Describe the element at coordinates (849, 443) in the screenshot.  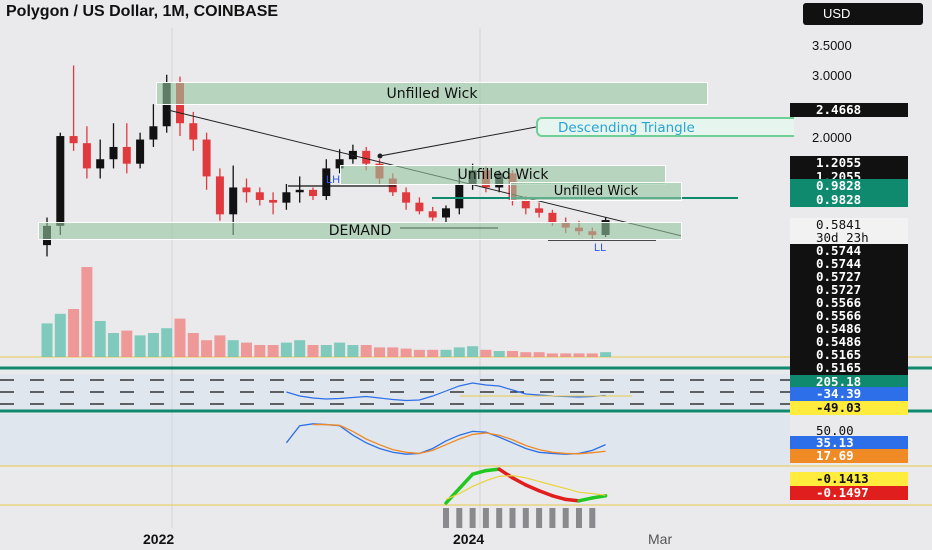
I see `indicator-tag: 35.13` at that location.